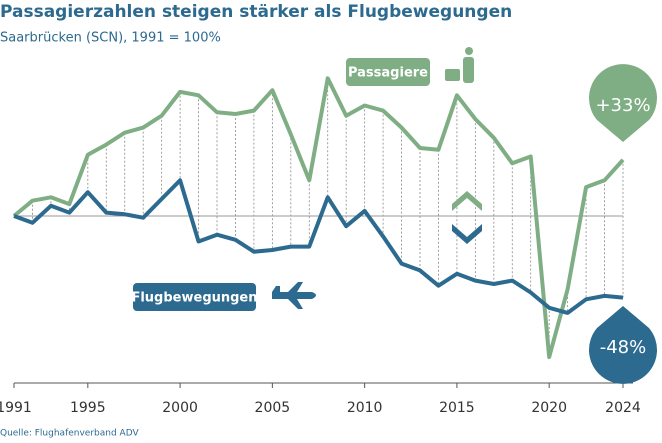  I want to click on x-tick-label: 1995, so click(88, 408).